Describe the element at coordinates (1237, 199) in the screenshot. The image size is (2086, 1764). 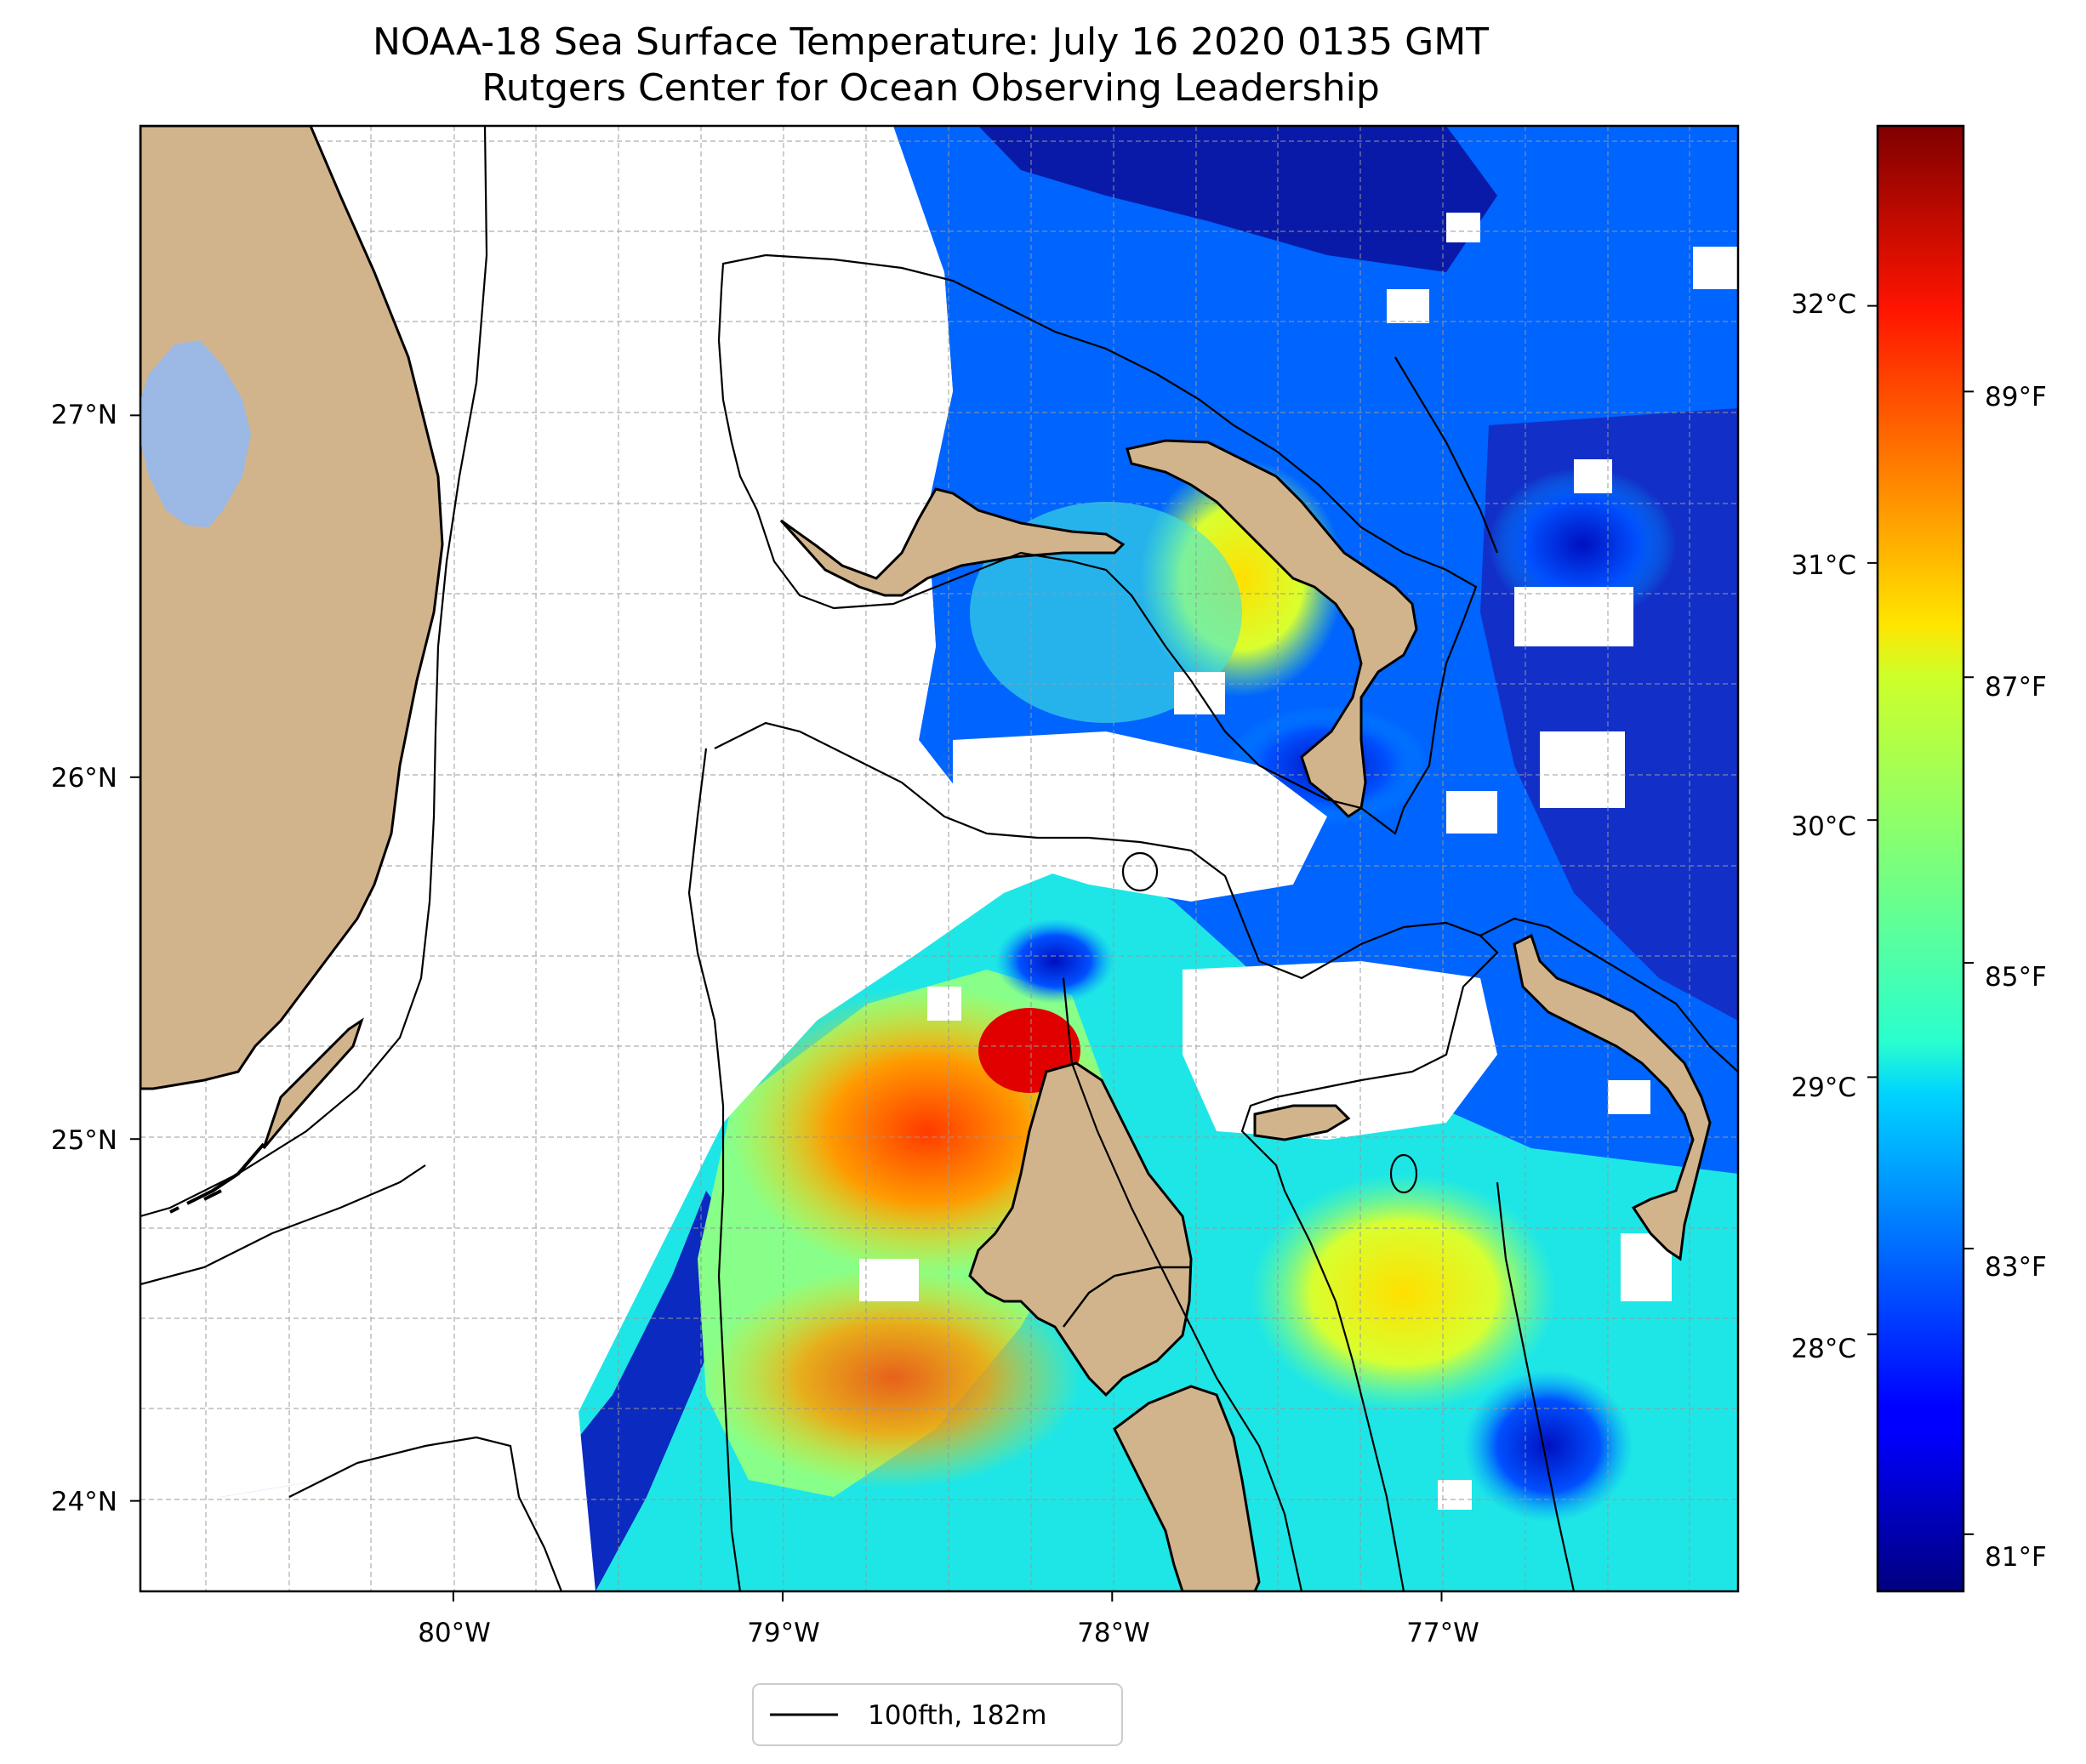
I see `sst-region-dark-blue-north` at that location.